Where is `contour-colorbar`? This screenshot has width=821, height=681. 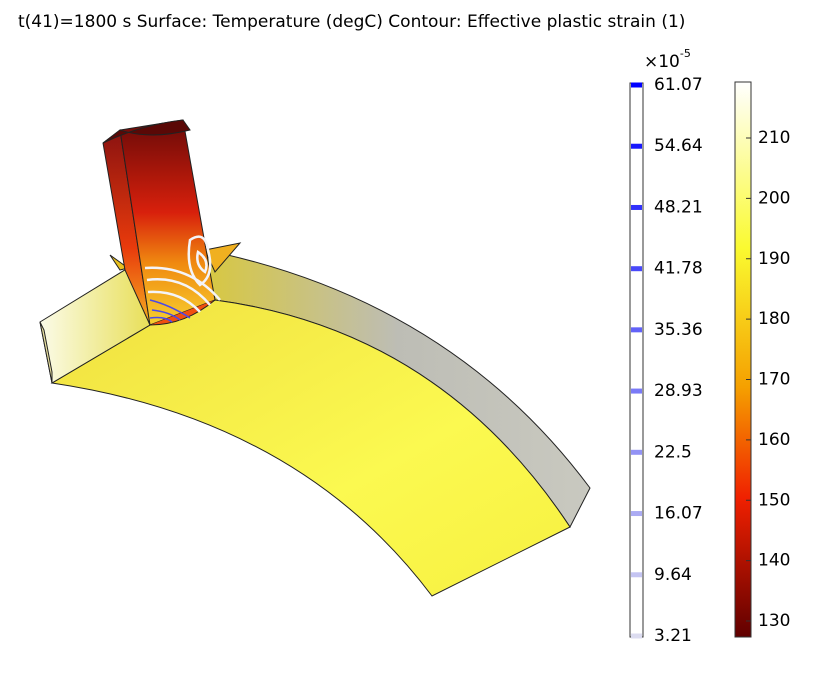 contour-colorbar is located at coordinates (636, 360).